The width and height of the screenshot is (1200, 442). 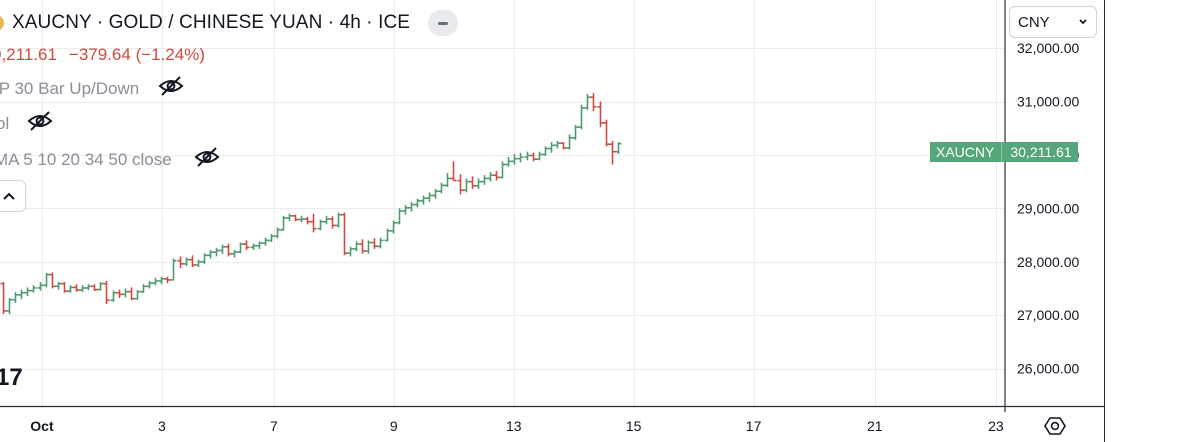 What do you see at coordinates (162, 426) in the screenshot?
I see `time-tick-label: 3` at bounding box center [162, 426].